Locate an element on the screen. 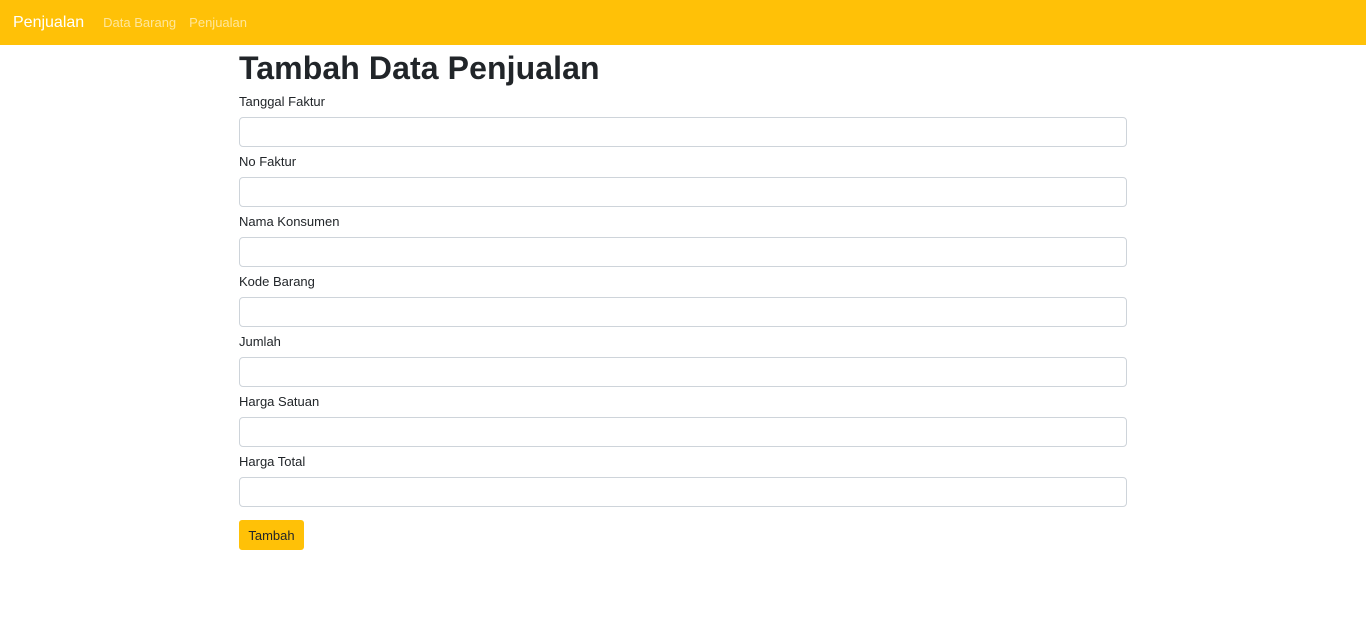  top-navbar: Penjualan Data Barang Penjualan is located at coordinates (683, 22).